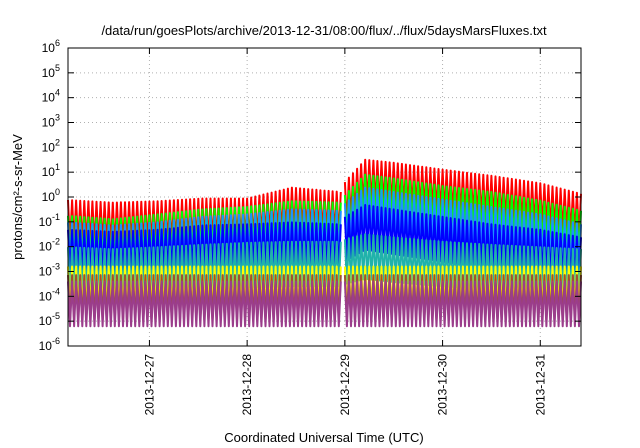 The image size is (640, 448). I want to click on y-tick-label: 10¹, so click(51, 170).